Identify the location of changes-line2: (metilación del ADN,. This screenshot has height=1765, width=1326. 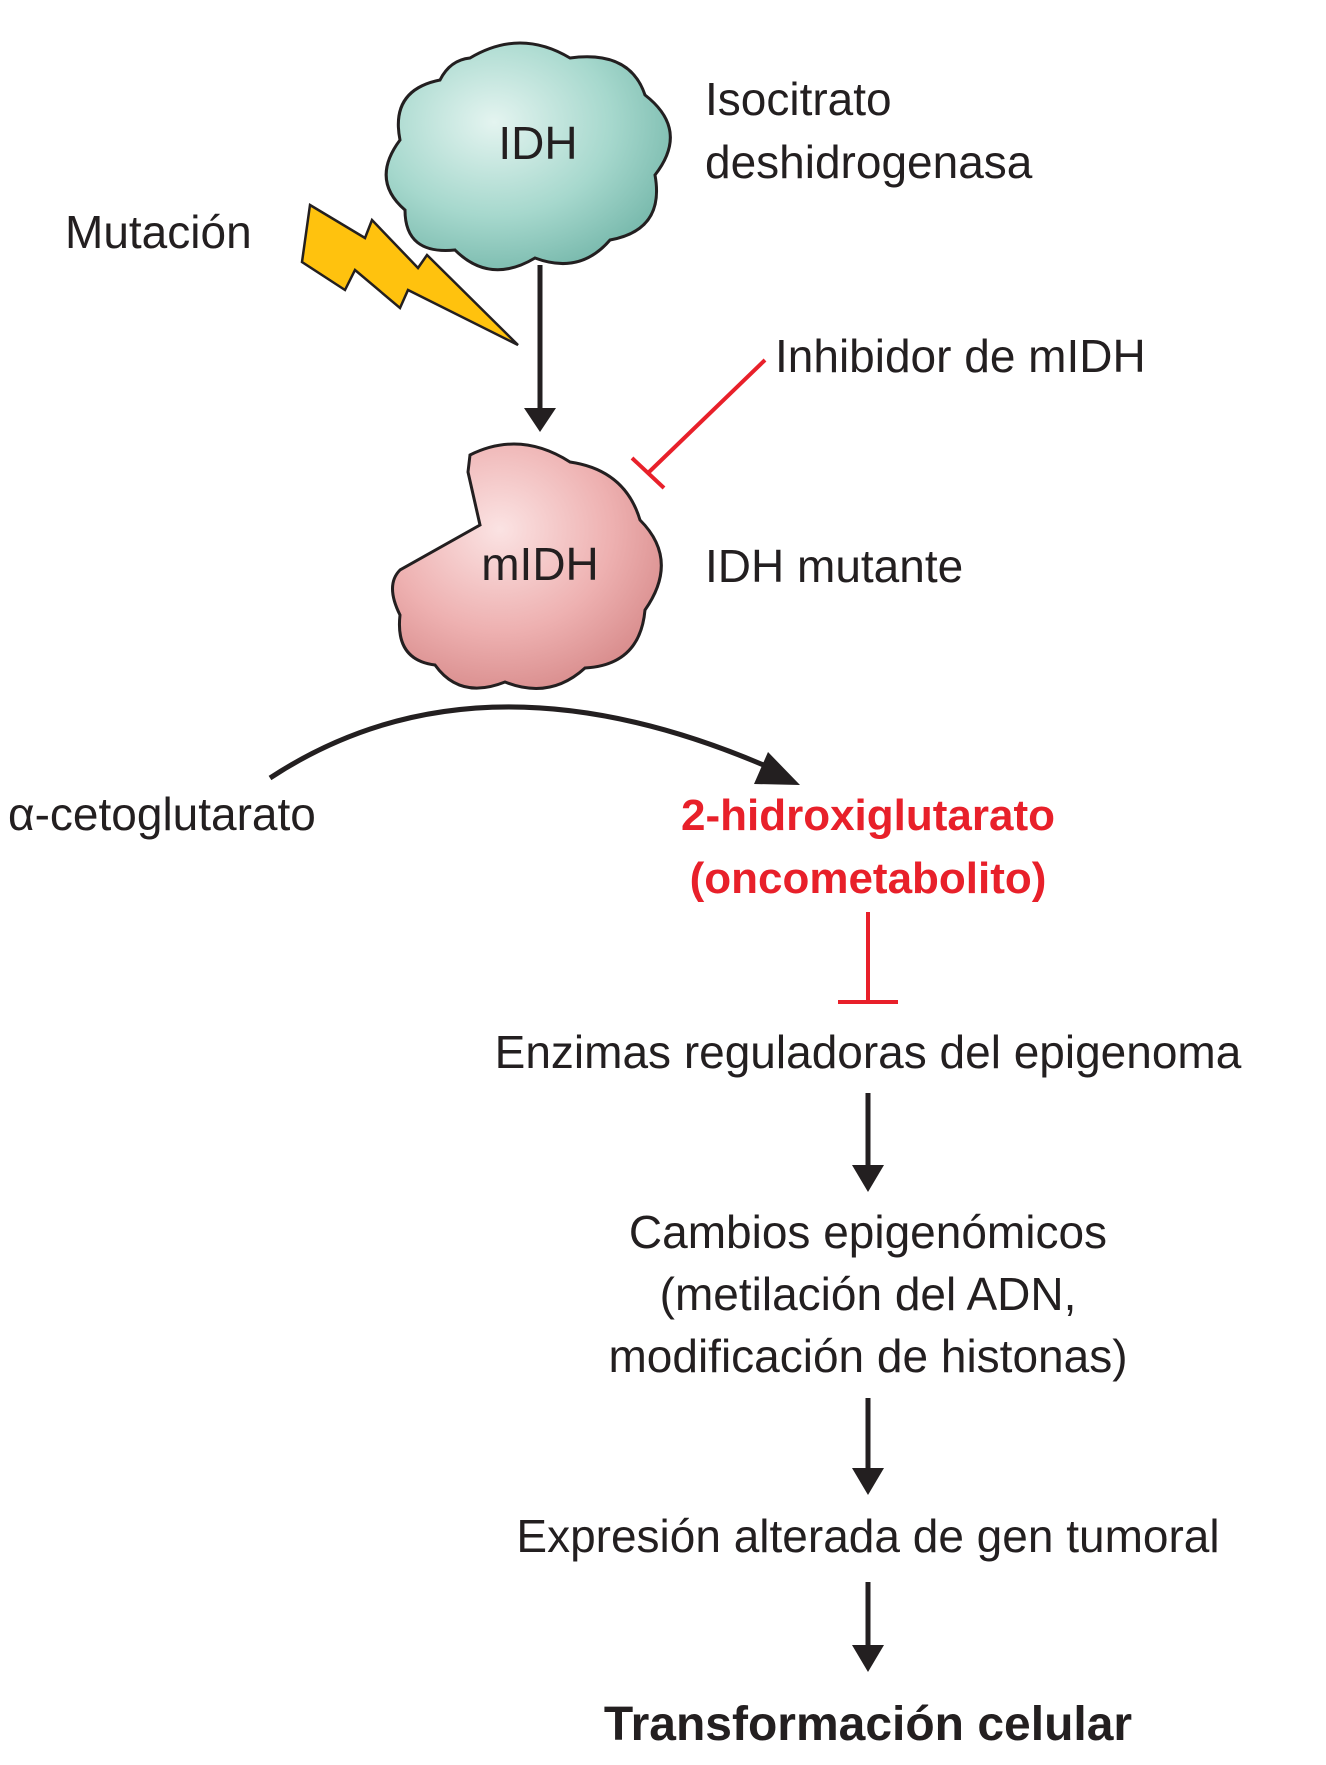
(868, 1294).